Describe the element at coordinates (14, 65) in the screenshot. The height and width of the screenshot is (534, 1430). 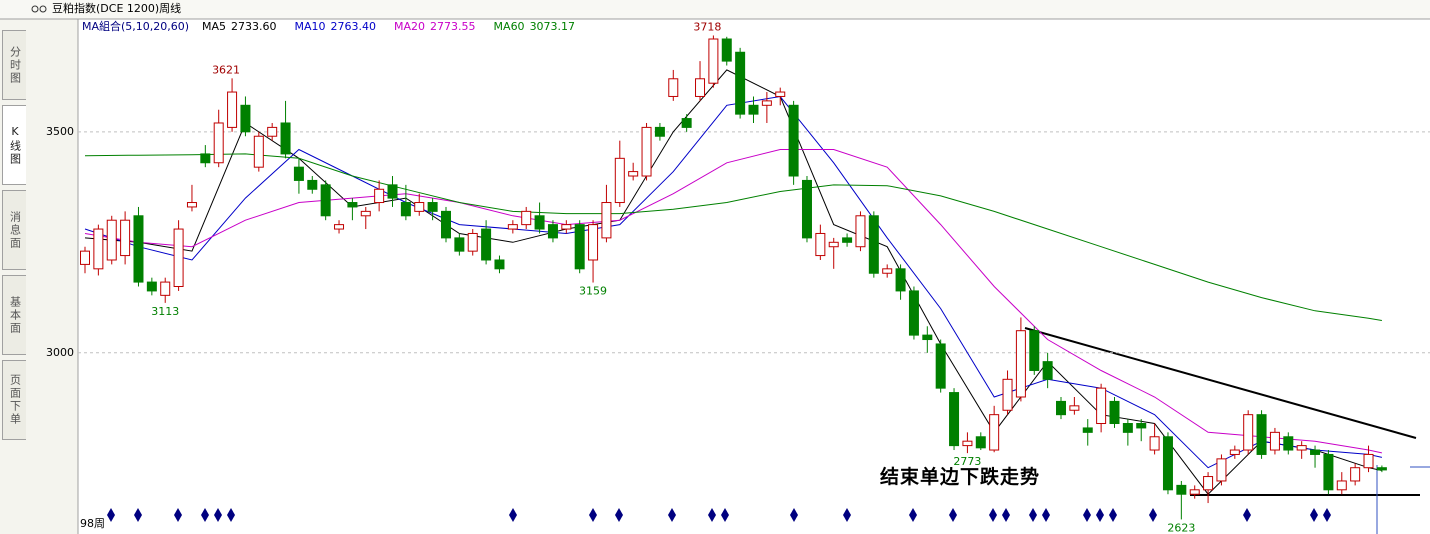
I see `side-tab: 分时图` at that location.